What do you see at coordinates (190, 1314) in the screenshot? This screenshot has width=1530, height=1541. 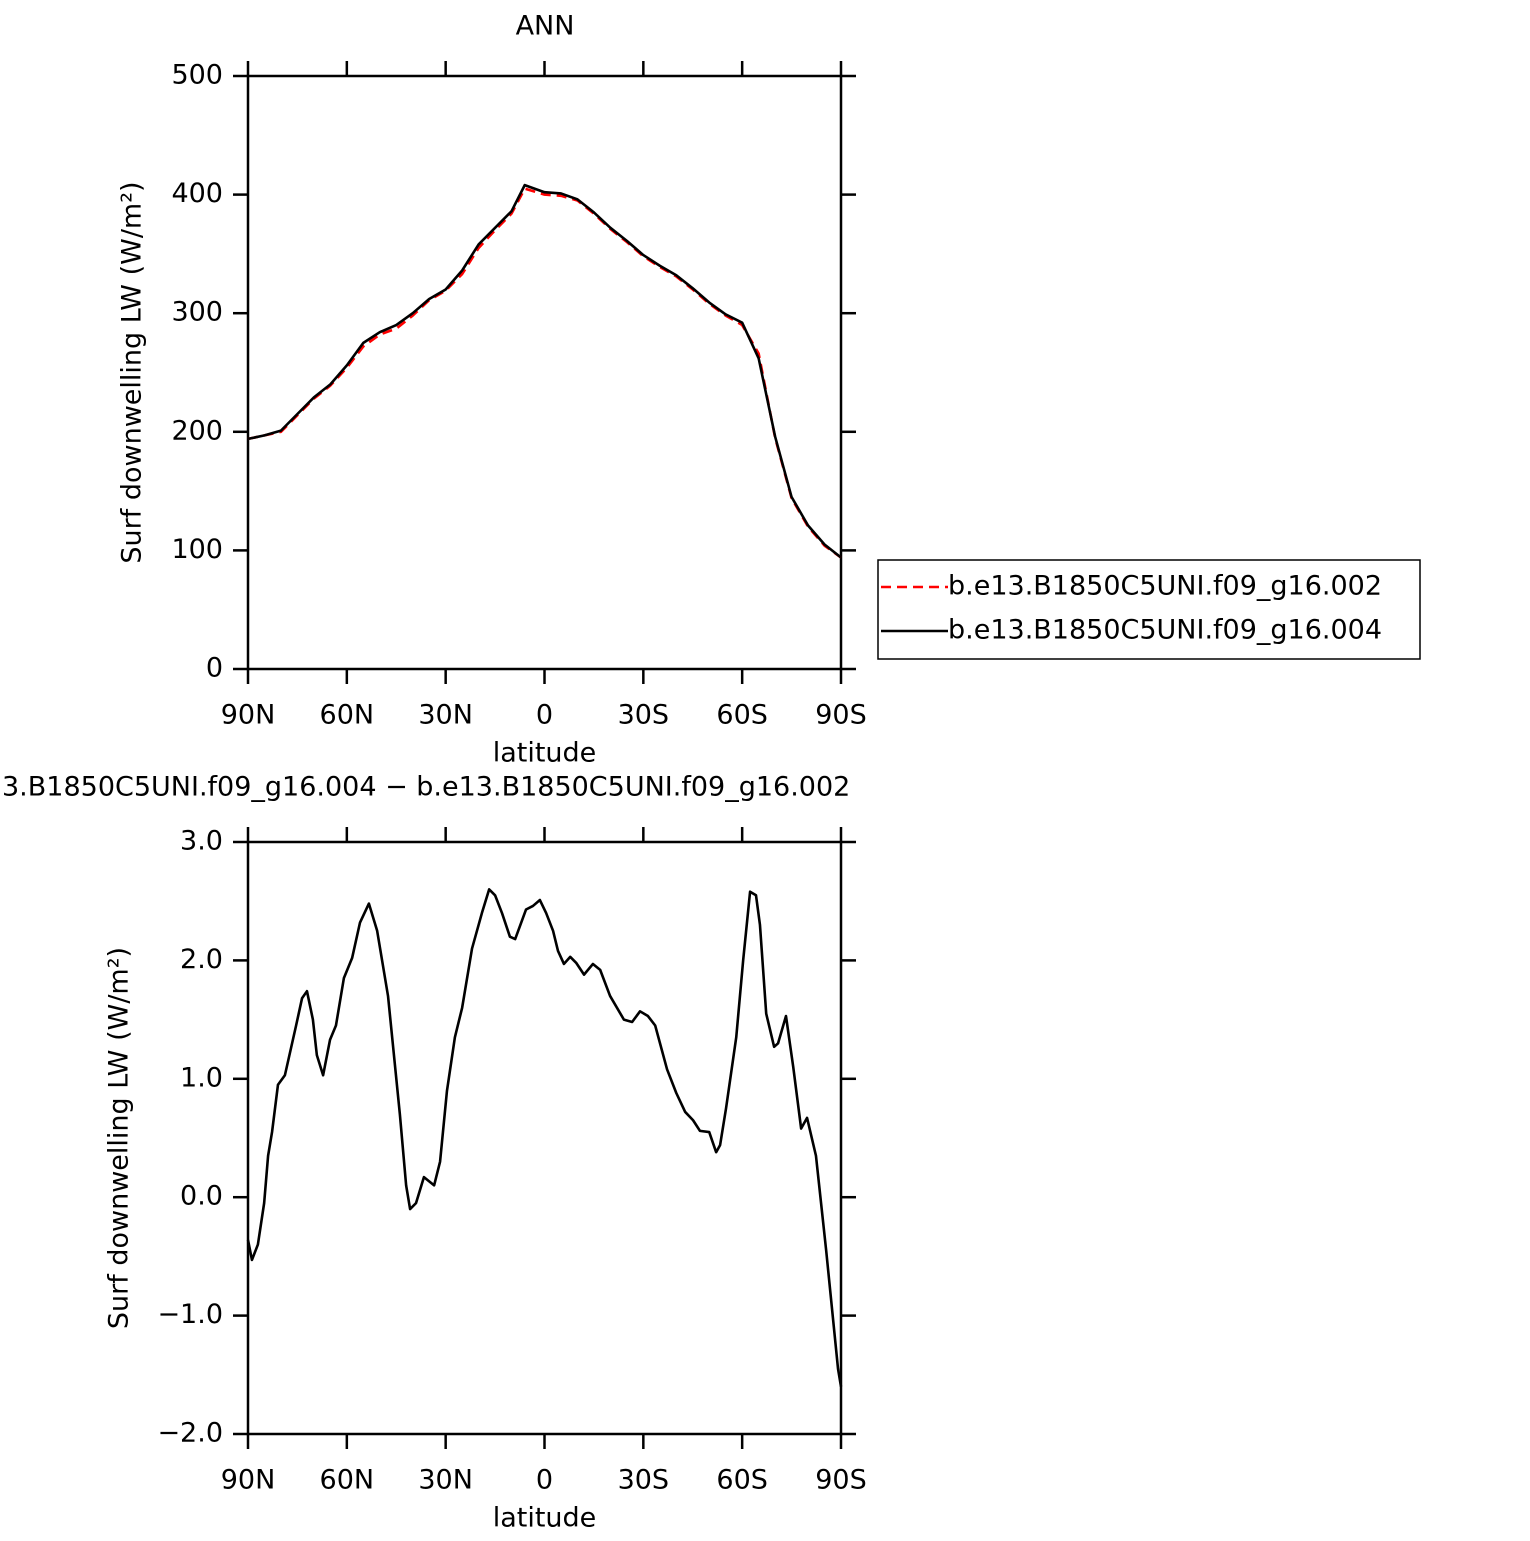 I see `y-tick-label: −1.0` at bounding box center [190, 1314].